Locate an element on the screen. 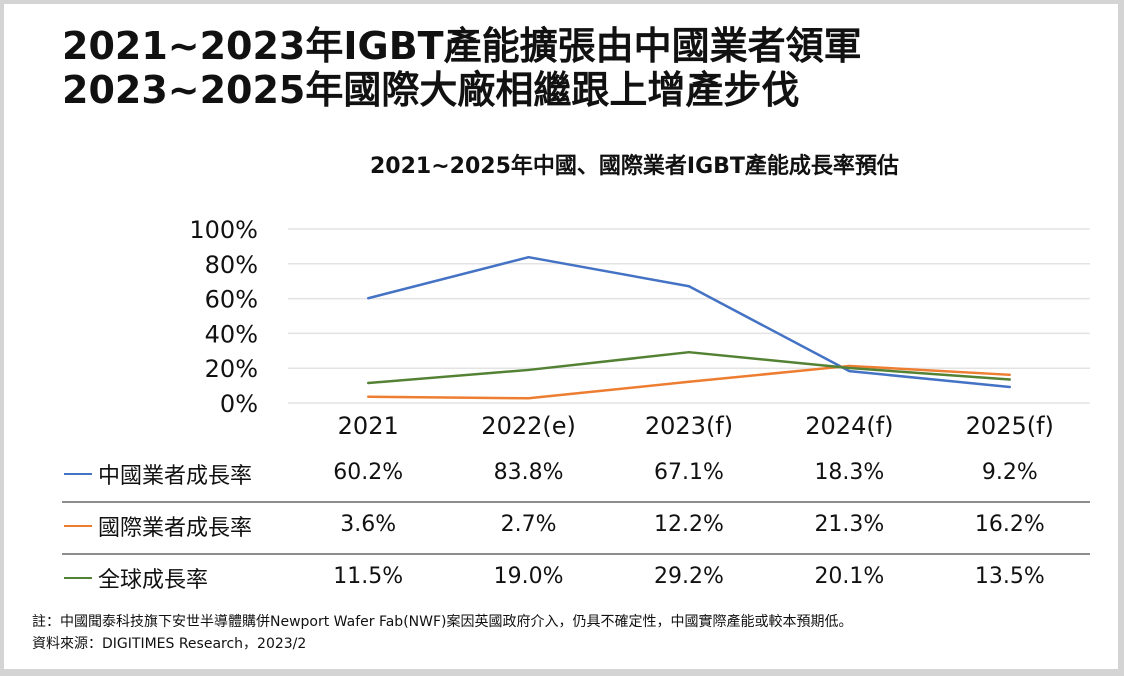  x-axis-ticks: 2021 2022(e) 2023(f) 2024(f) 2025(f) is located at coordinates (696, 426).